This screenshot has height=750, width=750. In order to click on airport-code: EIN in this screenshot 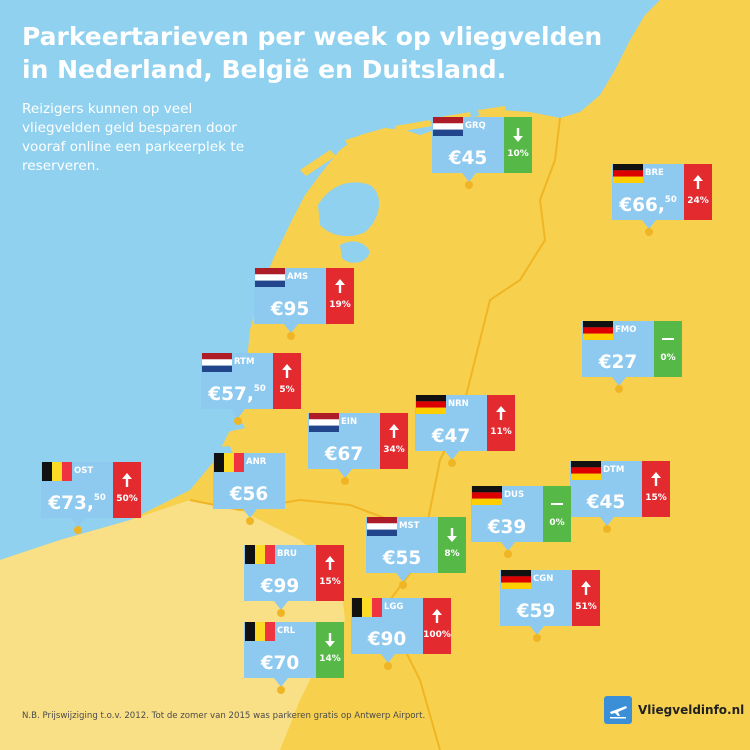, I will do `click(349, 422)`.